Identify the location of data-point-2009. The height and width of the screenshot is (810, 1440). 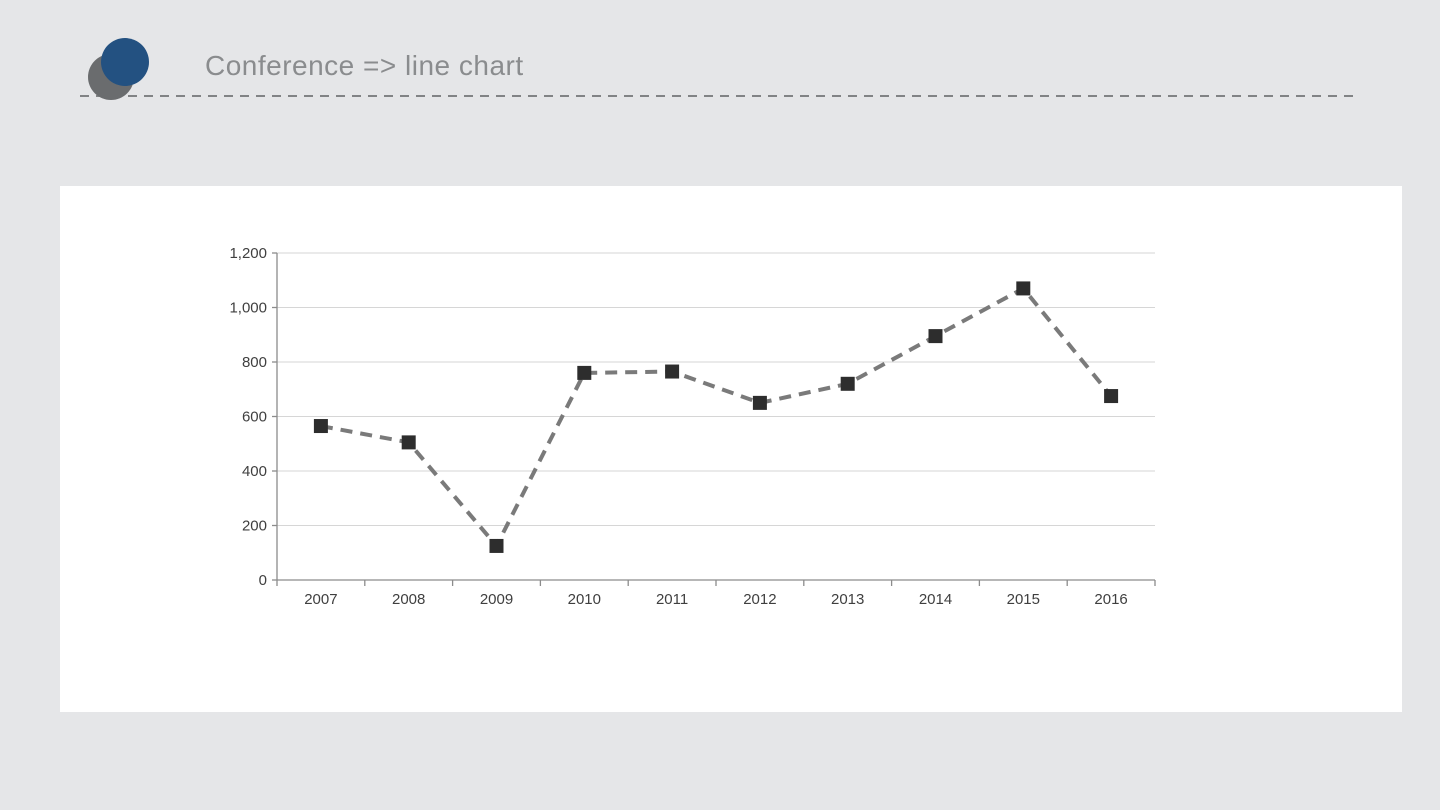
(496, 545).